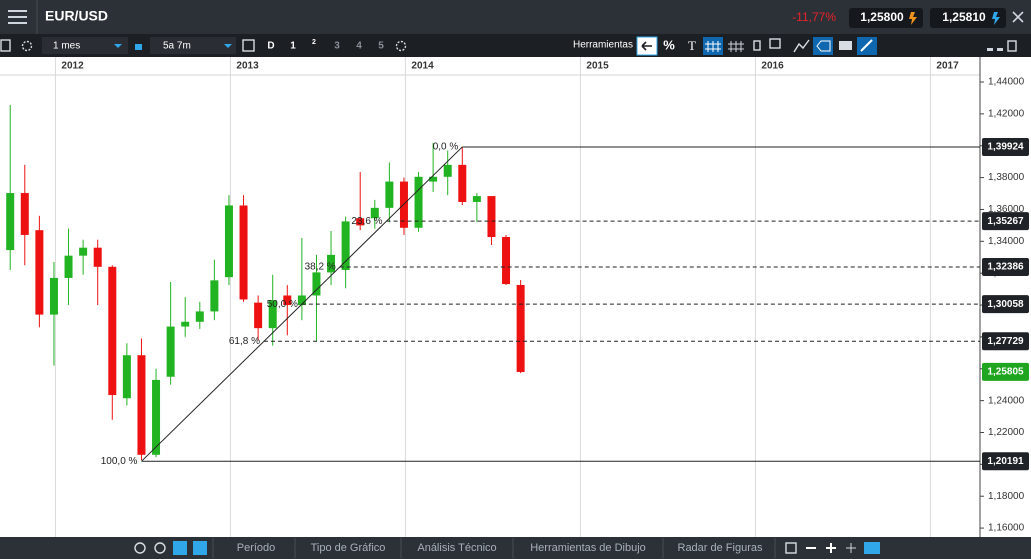 The height and width of the screenshot is (559, 1031). I want to click on footer-tab: Radar de Figuras, so click(720, 548).